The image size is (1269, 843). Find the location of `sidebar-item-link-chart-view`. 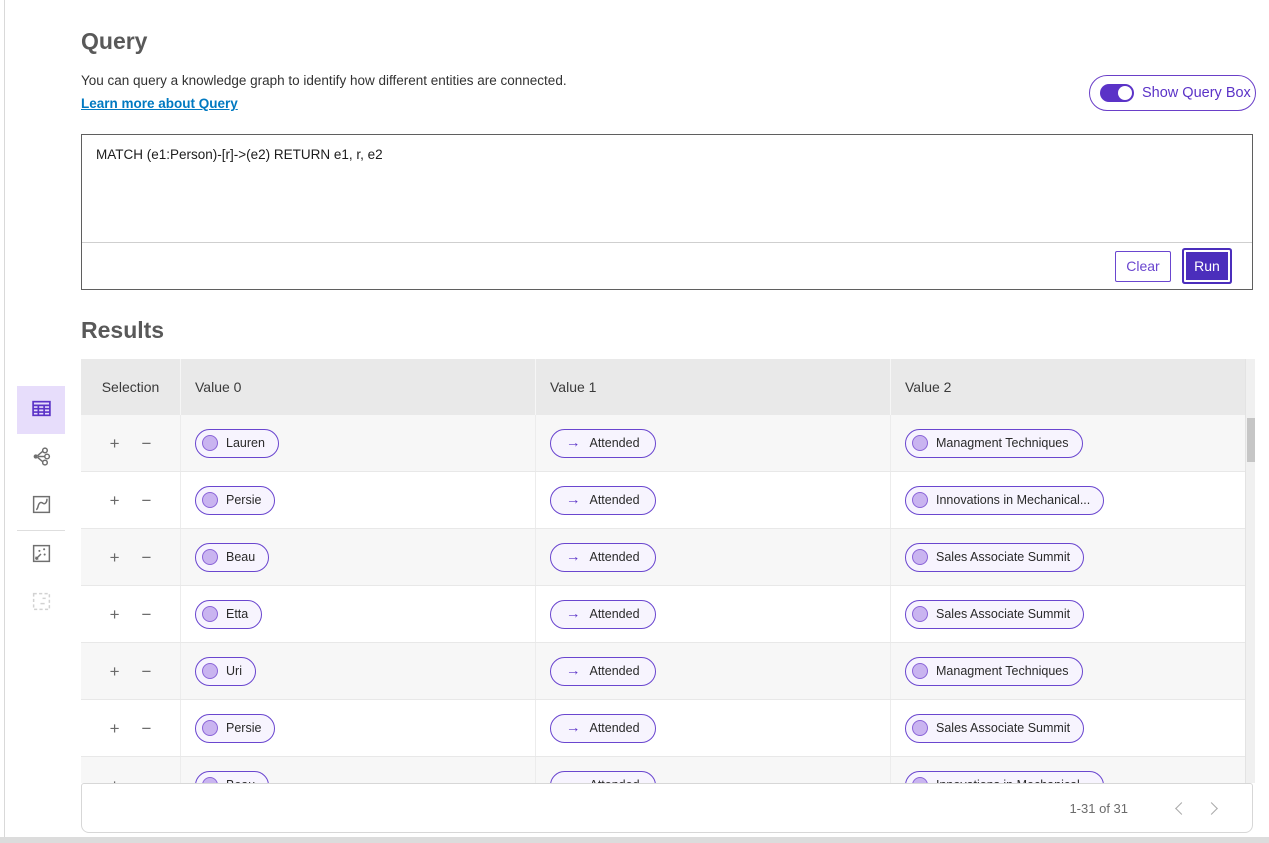

sidebar-item-link-chart-view is located at coordinates (41, 458).